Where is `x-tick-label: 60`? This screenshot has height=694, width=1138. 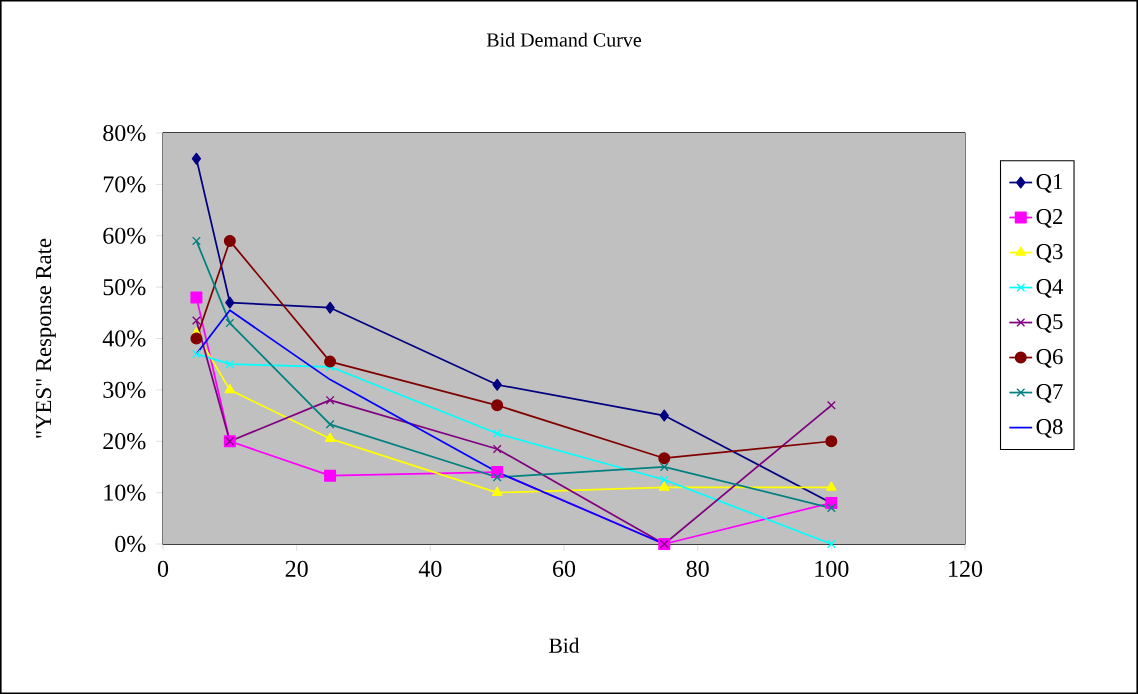
x-tick-label: 60 is located at coordinates (564, 568).